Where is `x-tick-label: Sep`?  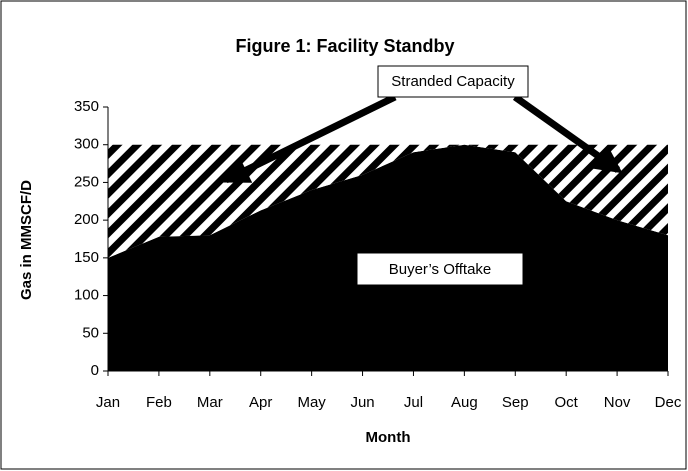
x-tick-label: Sep is located at coordinates (515, 402).